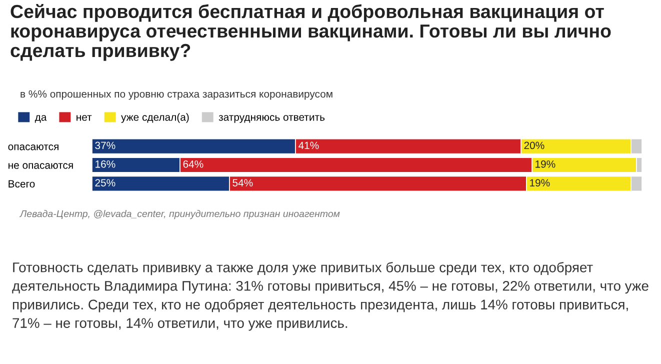 This screenshot has height=364, width=661. I want to click on chart-subtitle: в %% опрошенных по уровню страха заразиться коронавирусом, so click(176, 95).